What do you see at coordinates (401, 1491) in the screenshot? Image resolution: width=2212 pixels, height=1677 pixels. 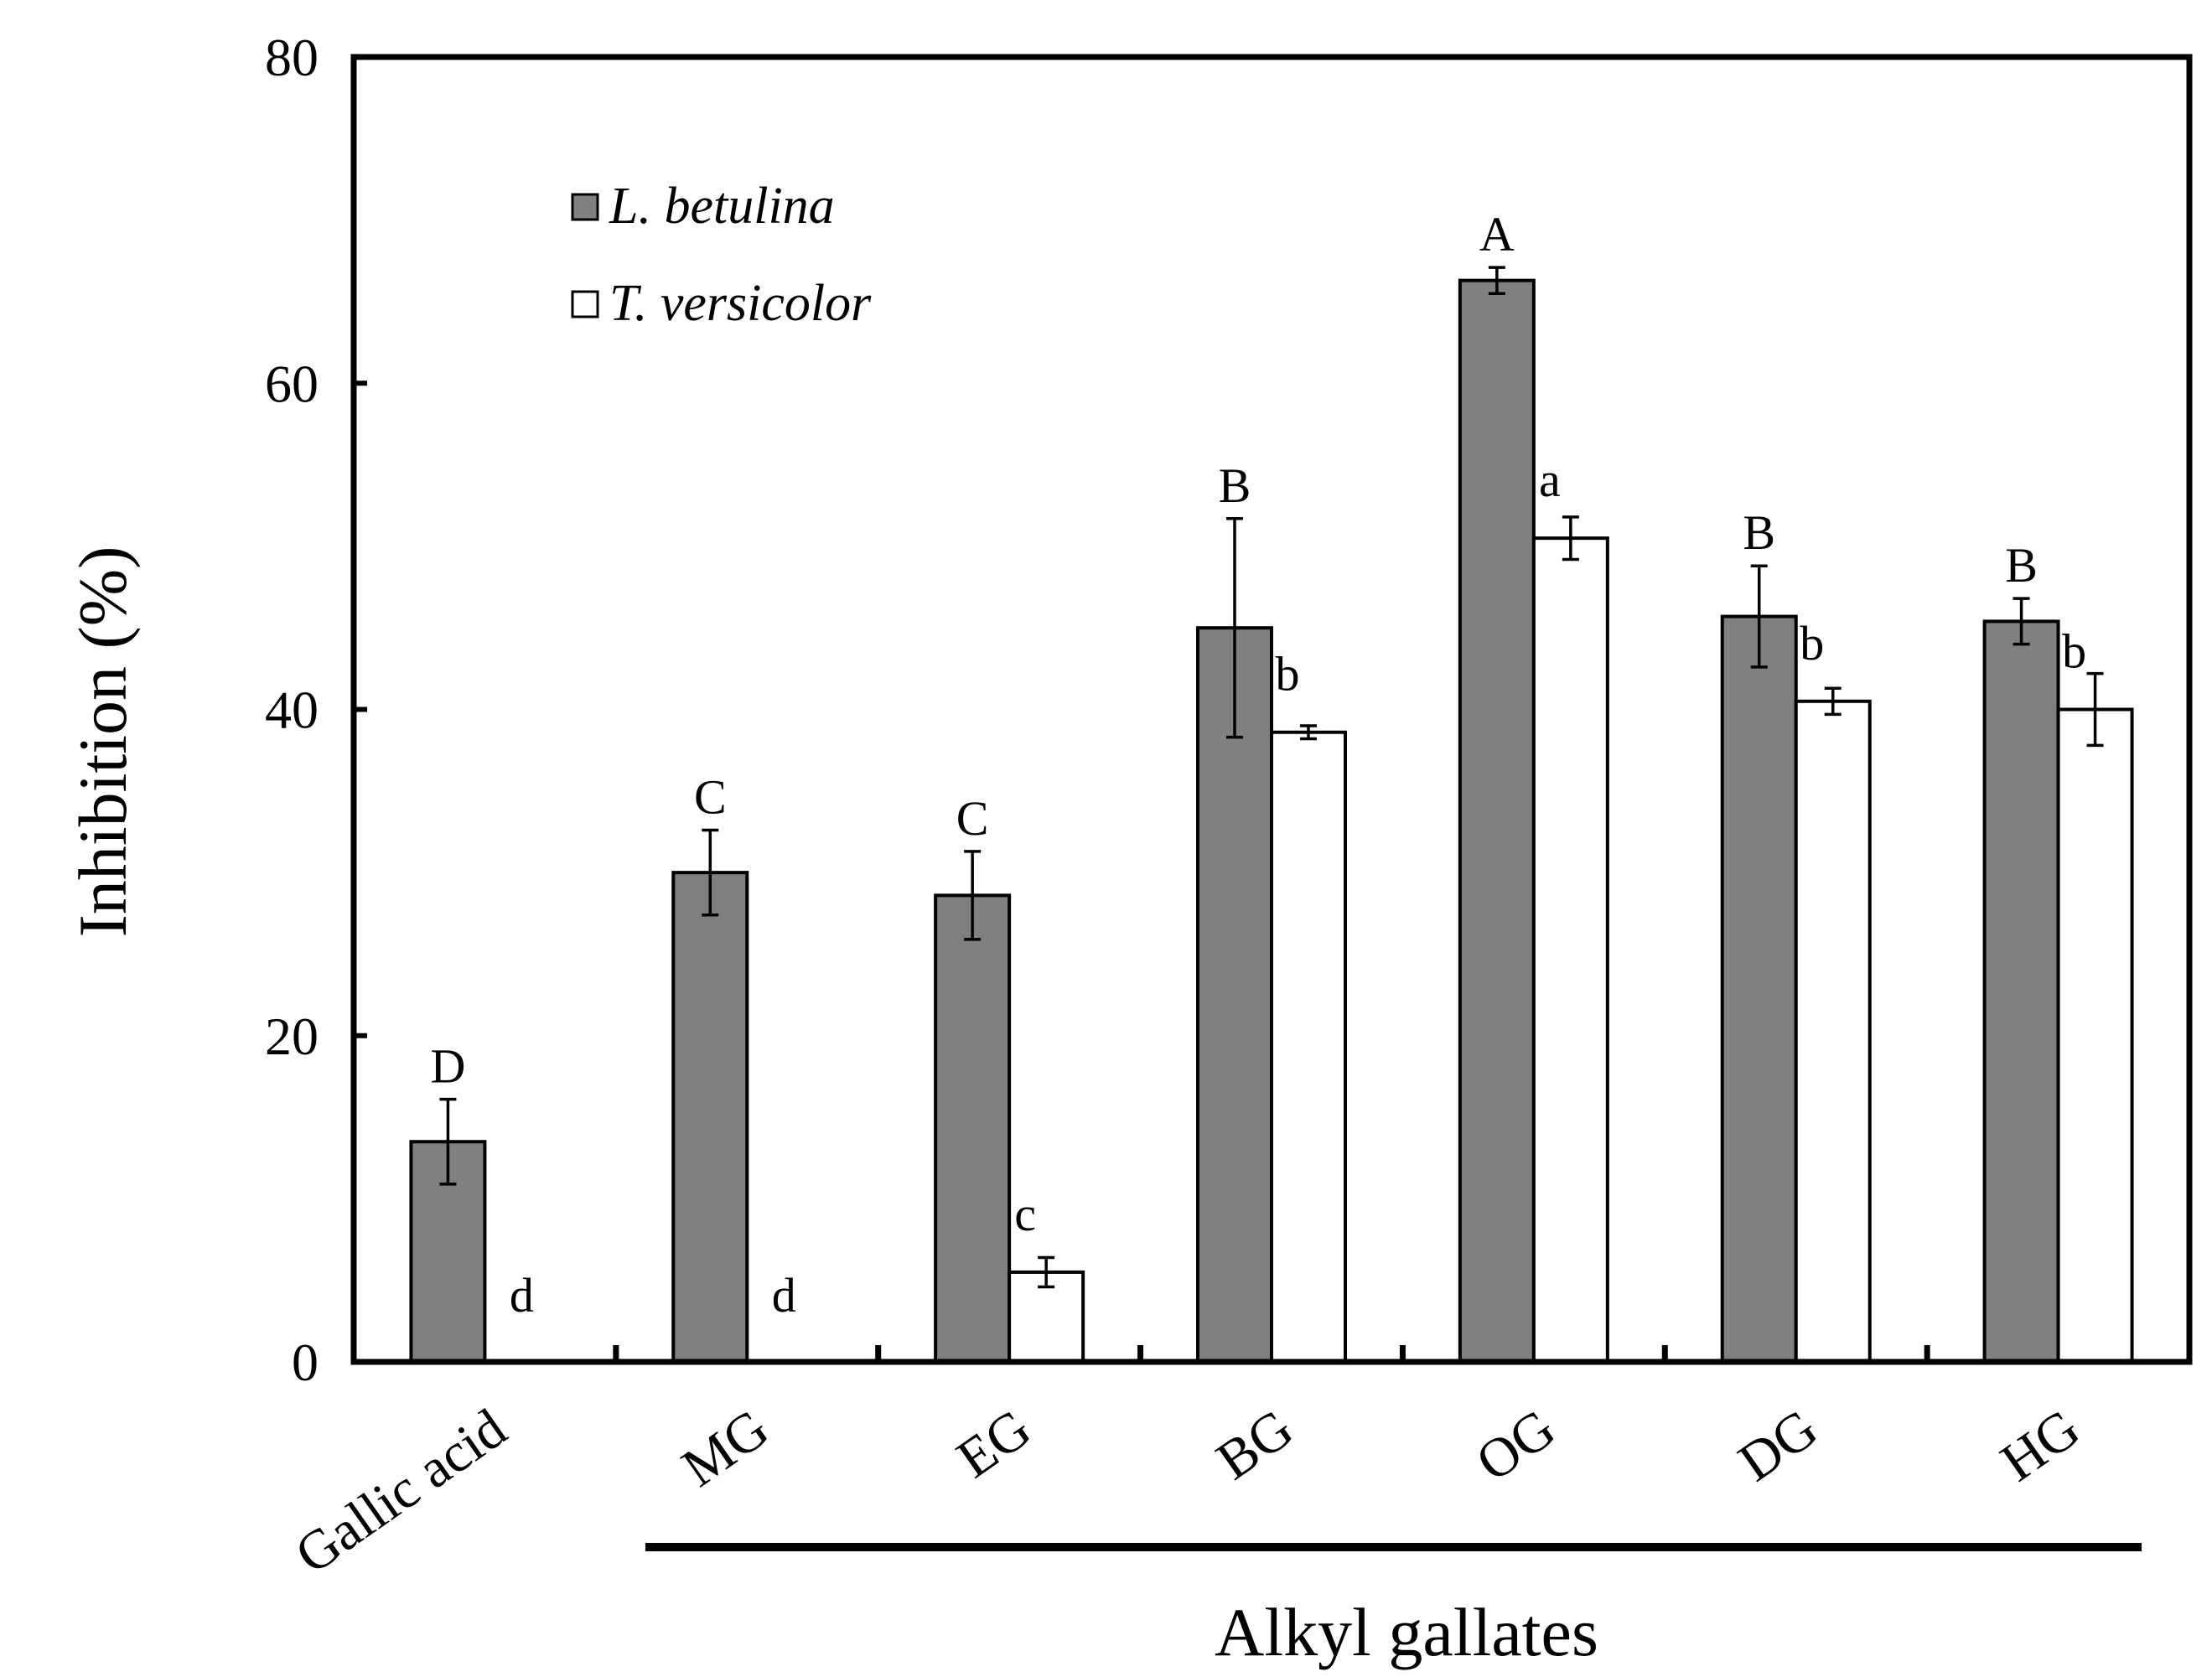 I see `x-category-label: Gallic acid` at bounding box center [401, 1491].